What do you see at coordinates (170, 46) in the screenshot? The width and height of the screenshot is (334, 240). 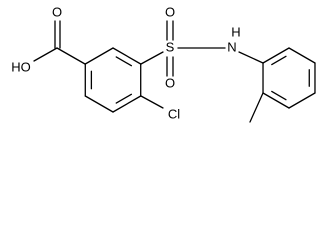 I see `atom-label: S` at bounding box center [170, 46].